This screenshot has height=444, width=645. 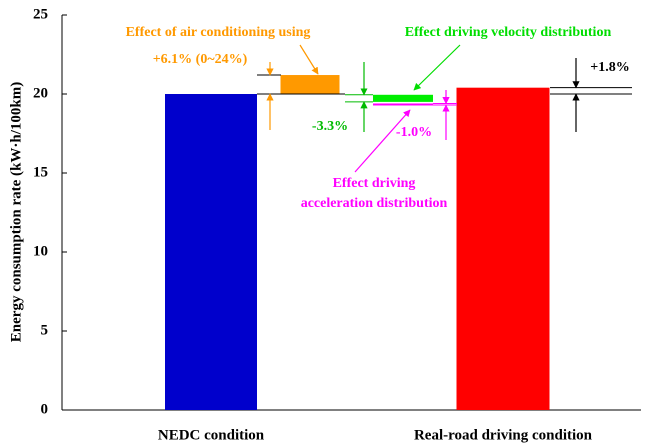 What do you see at coordinates (16, 212) in the screenshot?
I see `y-axis-label: Energy consumption rate (kW·h/100km)` at bounding box center [16, 212].